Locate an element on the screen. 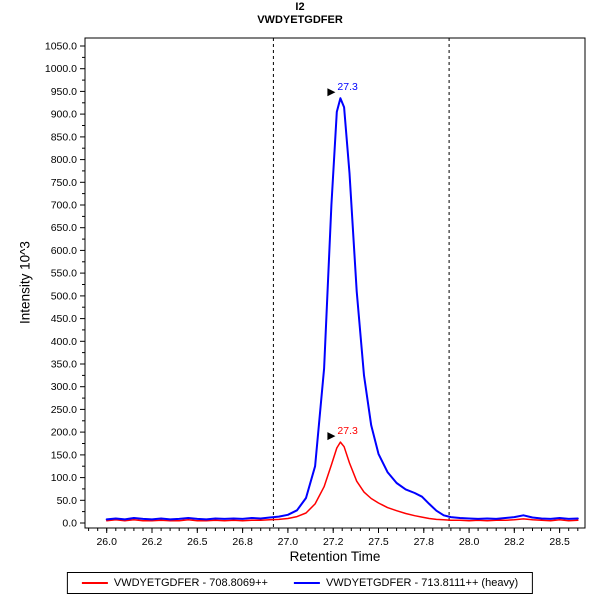  legend-label-heavy: VWDYETGDFER - 713.8111++ (heavy) is located at coordinates (422, 583).